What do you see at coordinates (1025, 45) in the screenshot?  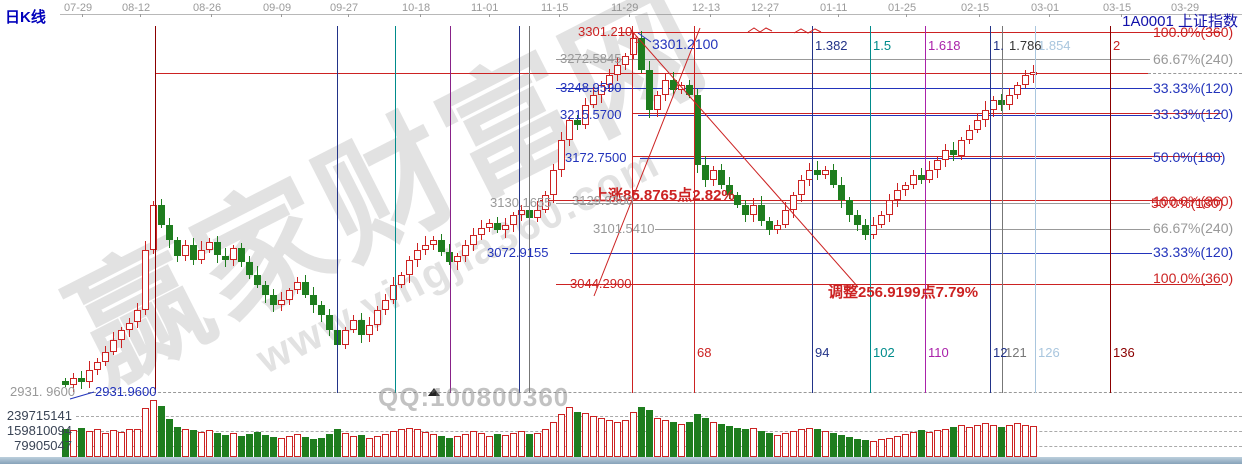 I see `gann-ratio-label: 1.786` at bounding box center [1025, 45].